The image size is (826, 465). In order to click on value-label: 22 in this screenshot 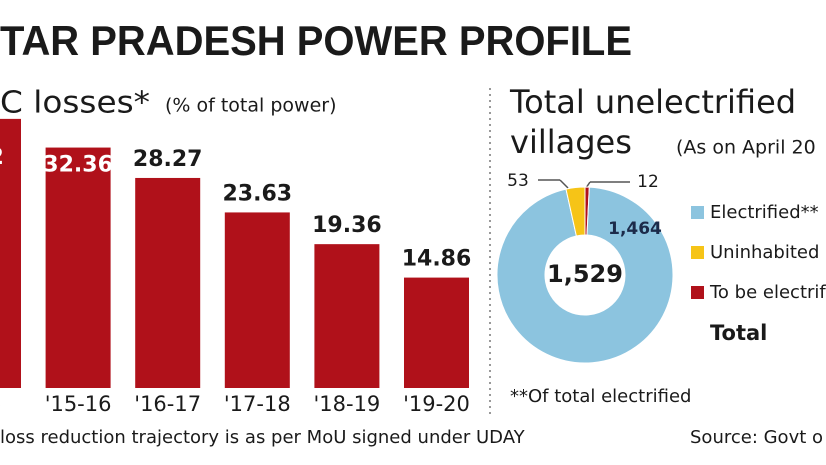, I will do `click(2, 157)`.